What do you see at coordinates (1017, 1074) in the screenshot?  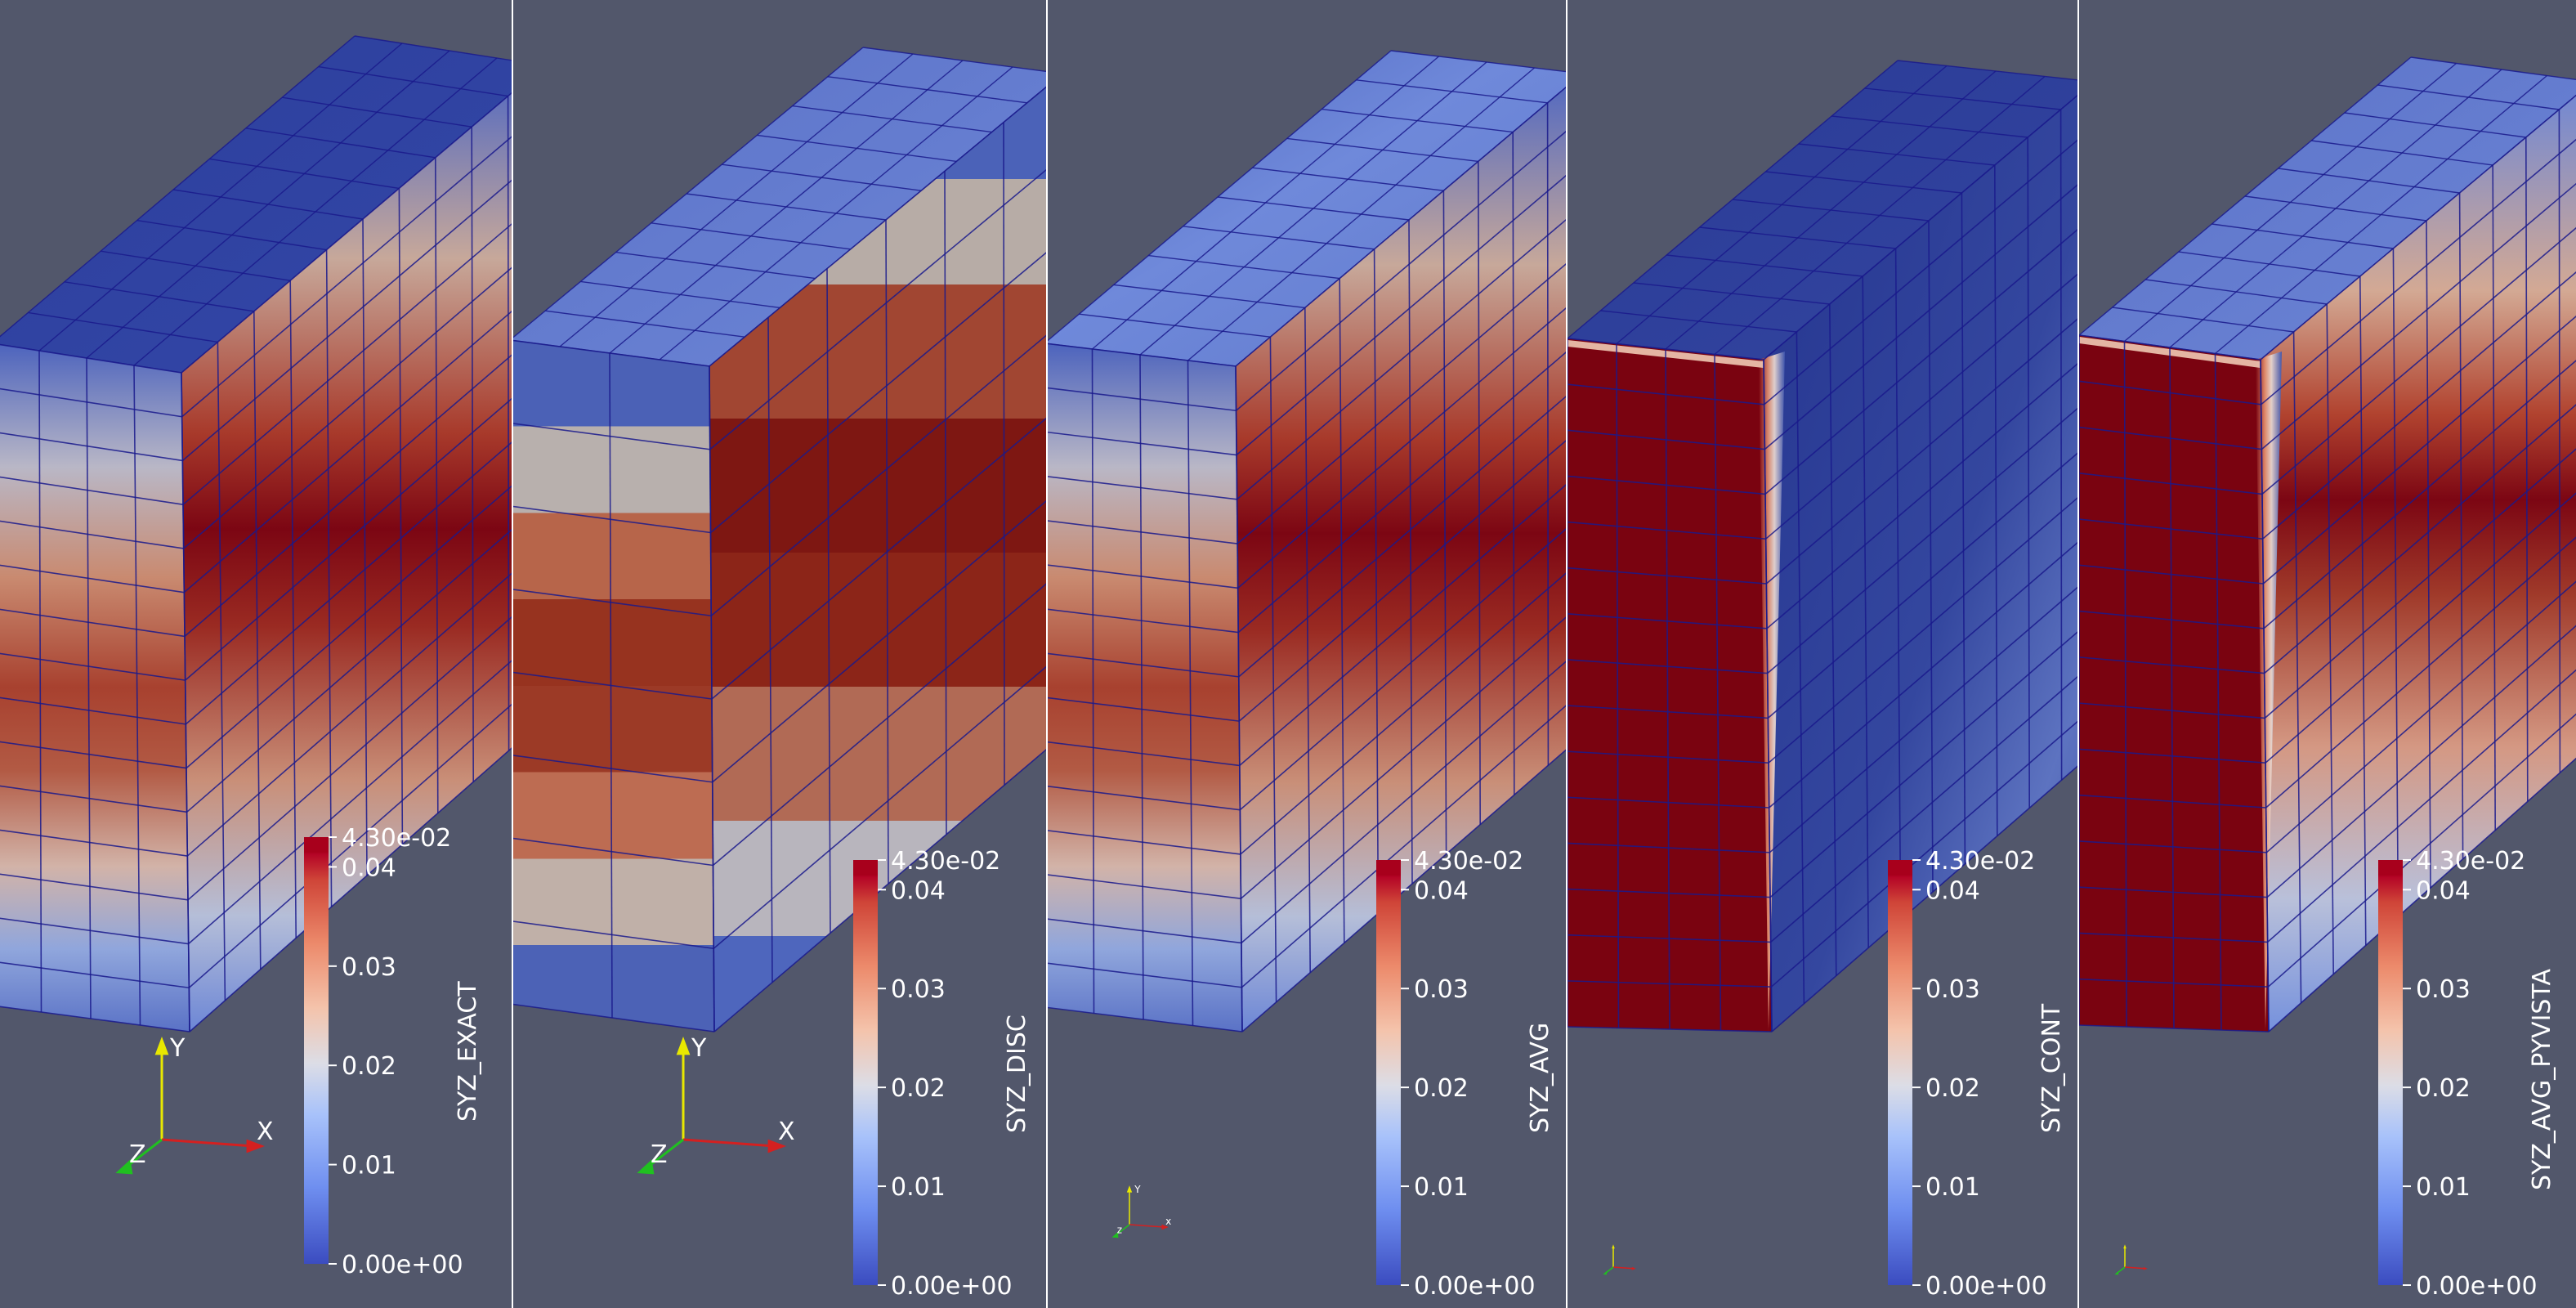 I see `colorbar-title: SYZ_DISC` at bounding box center [1017, 1074].